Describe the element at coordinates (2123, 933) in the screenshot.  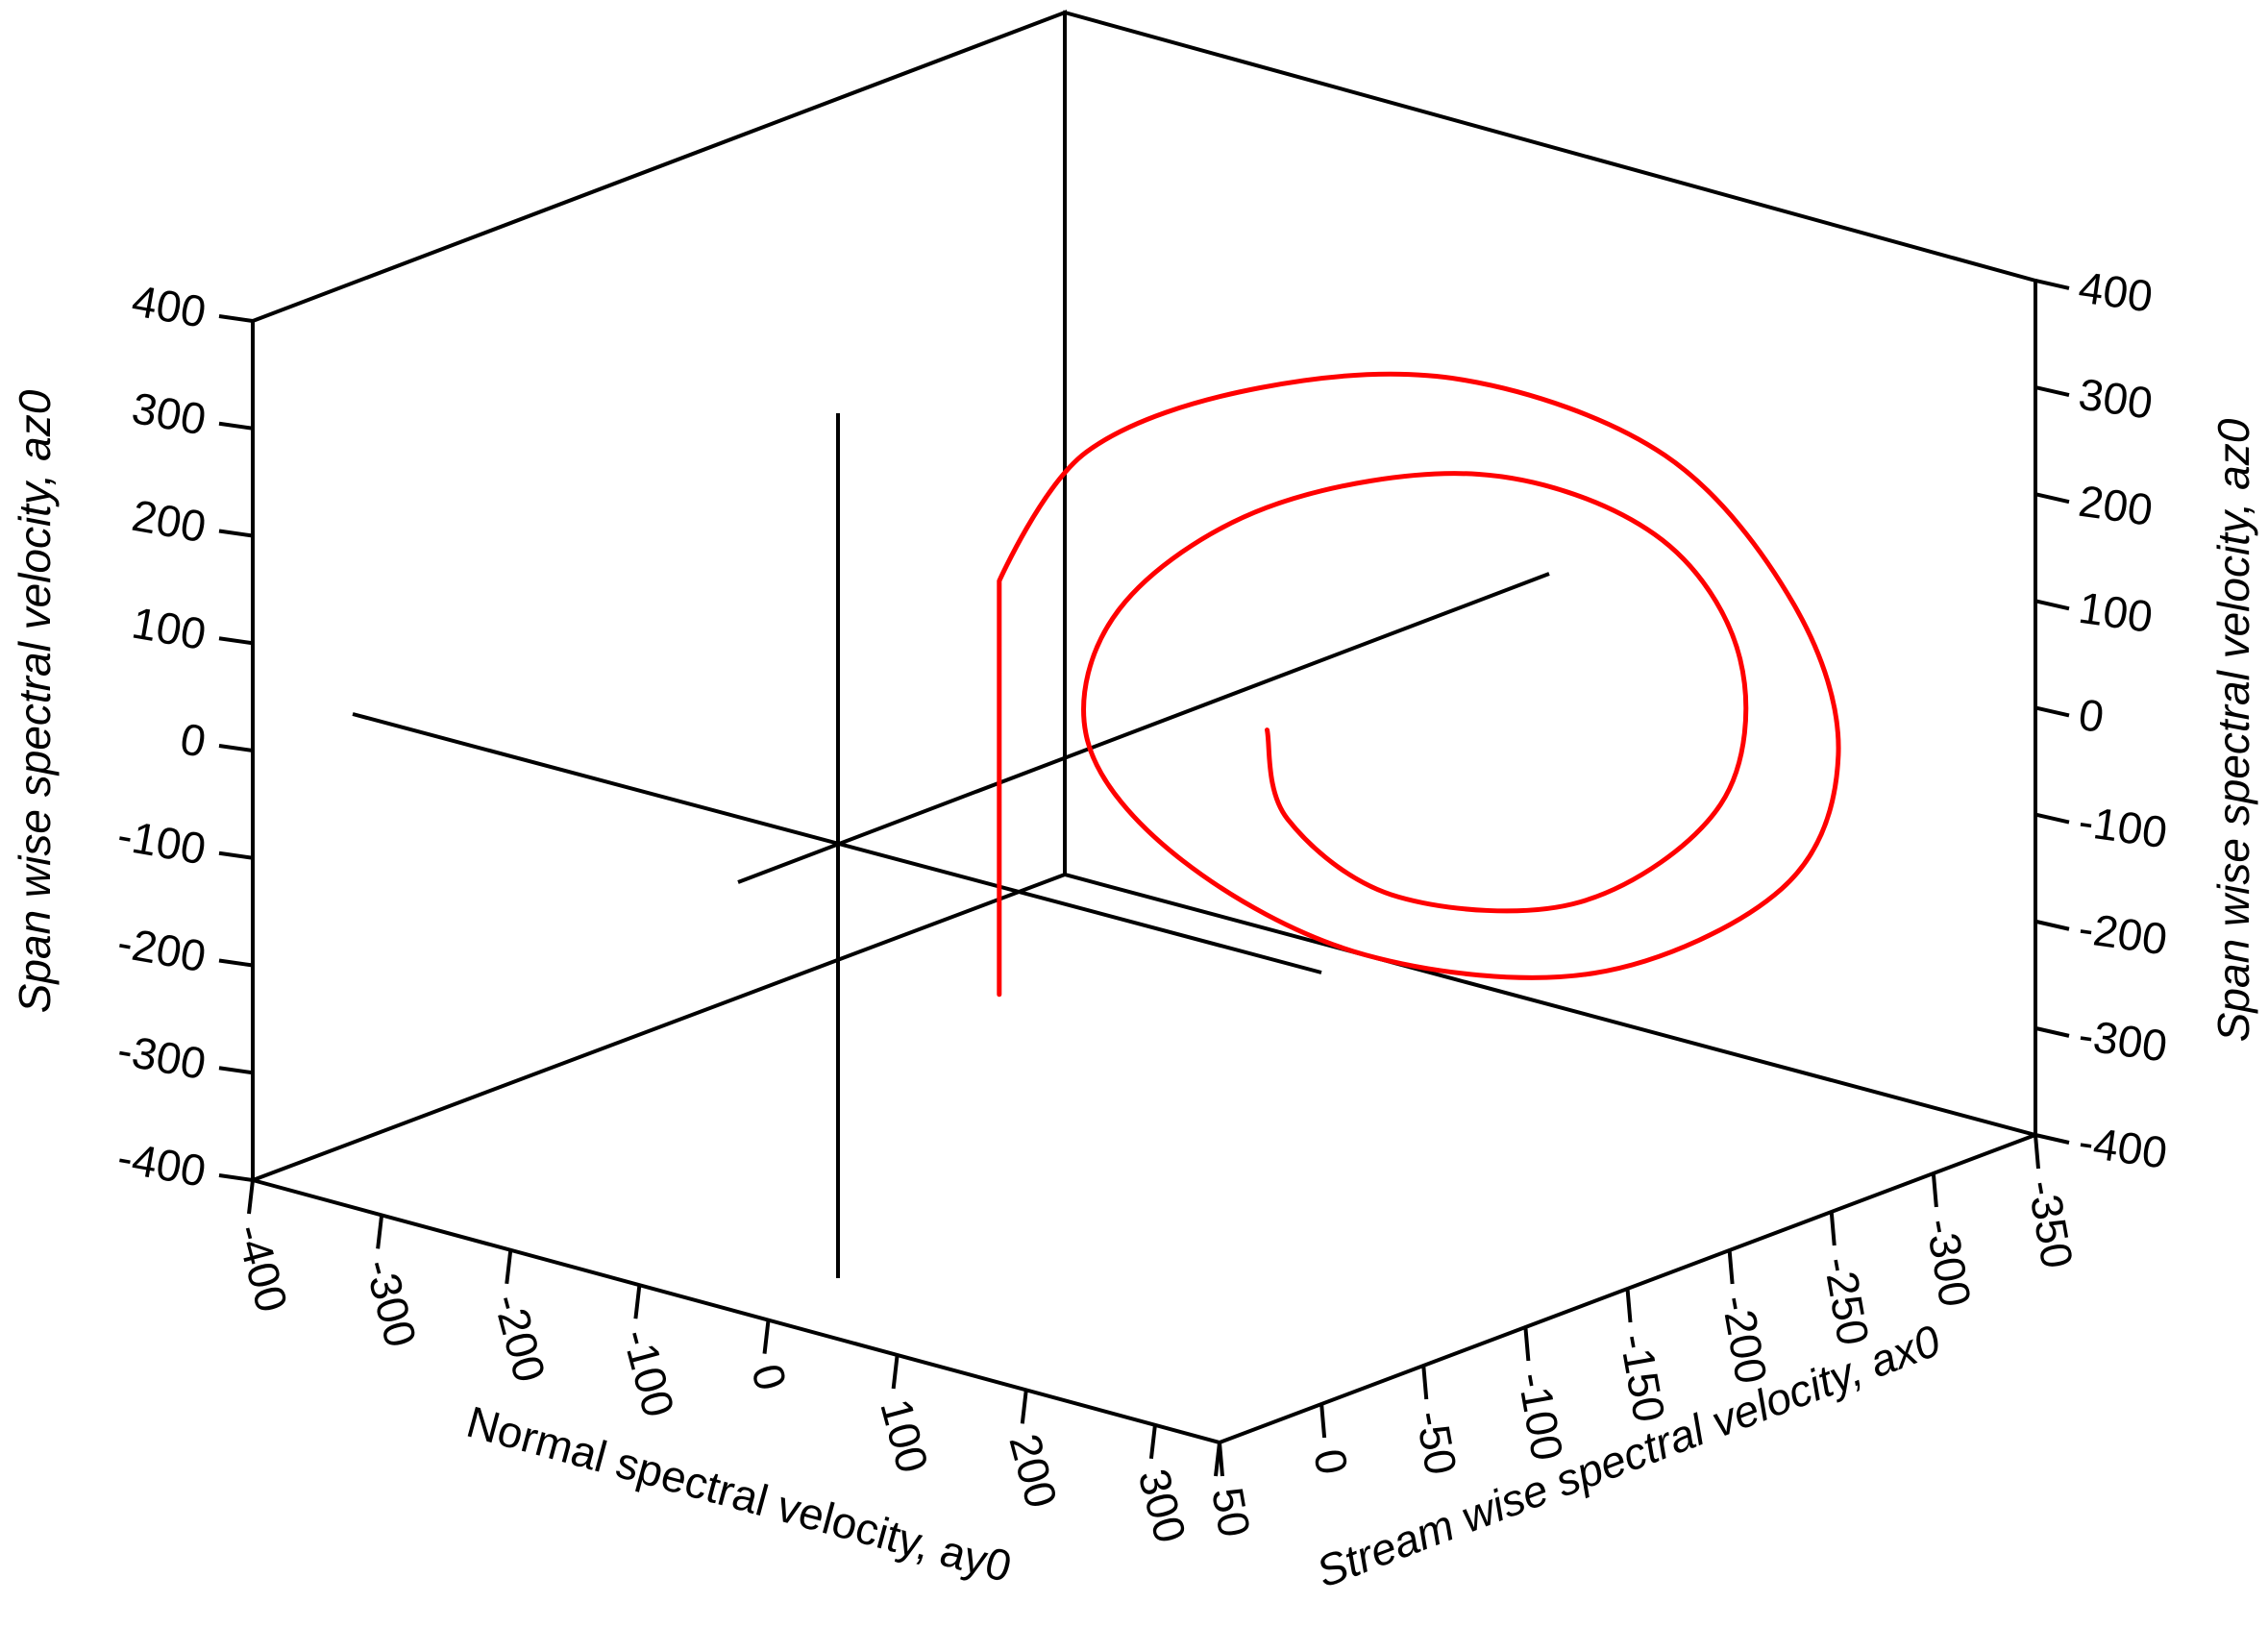
I see `z-right-tick-label: -200` at that location.